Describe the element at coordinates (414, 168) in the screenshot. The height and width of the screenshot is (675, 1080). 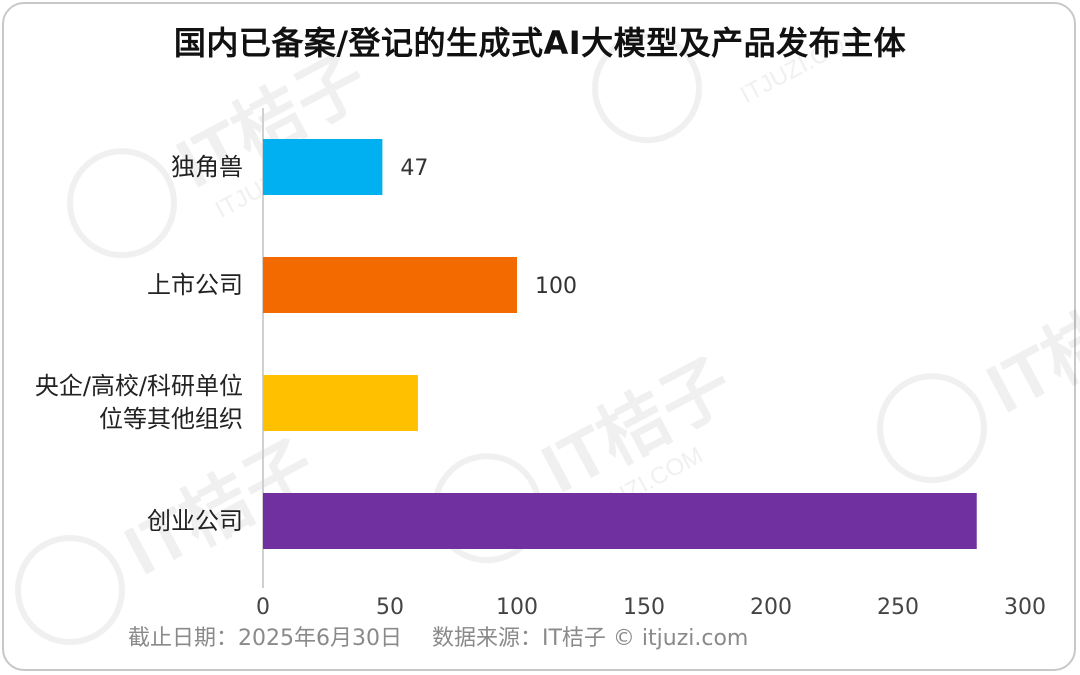
I see `bar-value-label-1: 47` at that location.